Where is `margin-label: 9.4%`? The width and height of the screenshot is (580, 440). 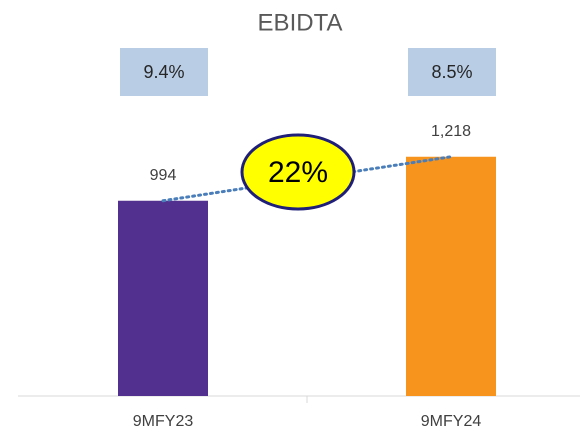
margin-label: 9.4% is located at coordinates (163, 72).